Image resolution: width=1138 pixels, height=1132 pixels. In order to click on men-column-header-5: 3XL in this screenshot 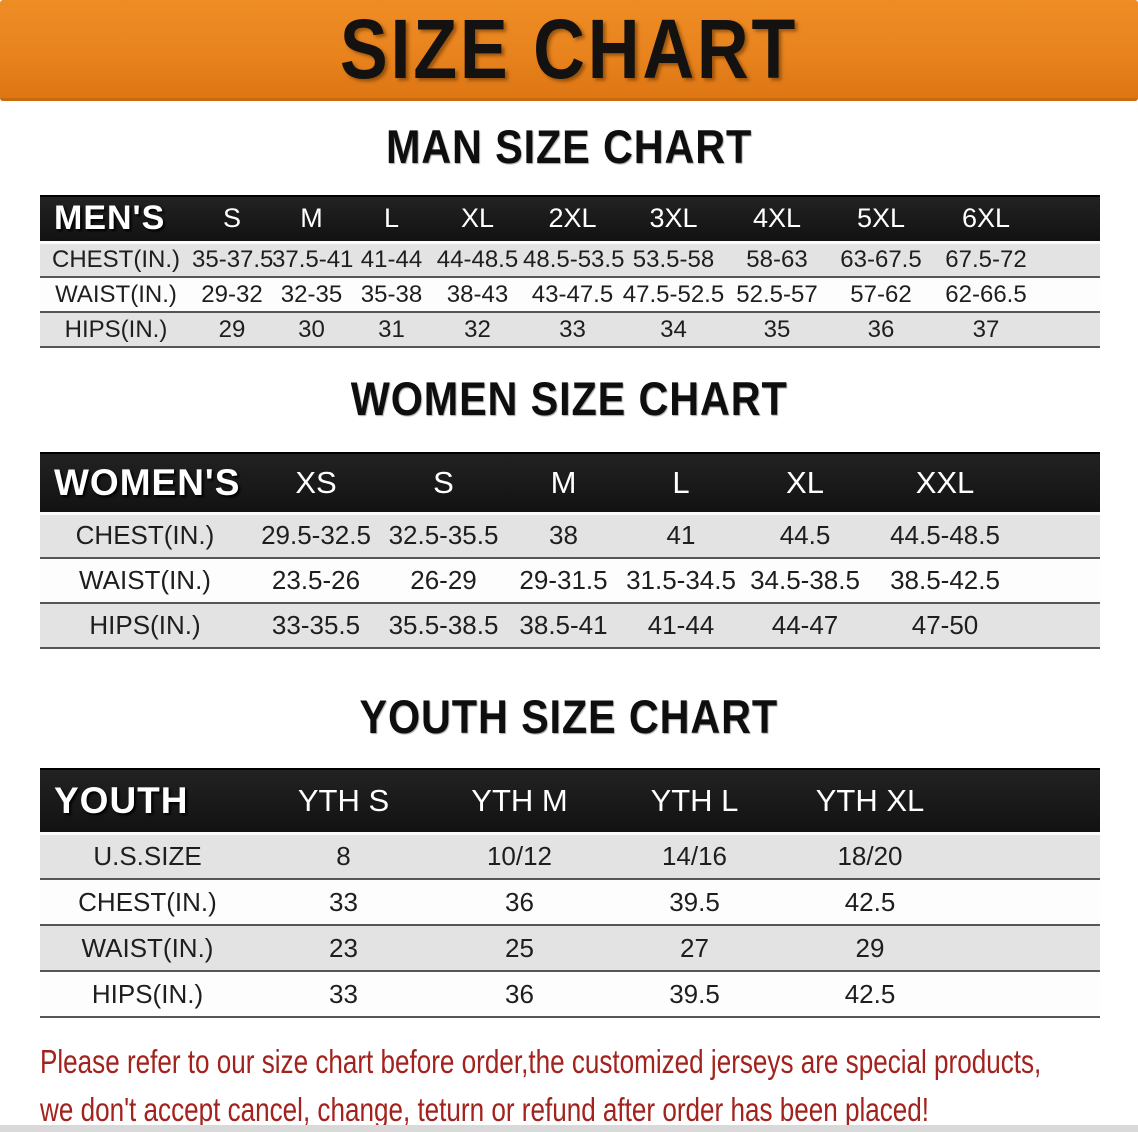, I will do `click(673, 219)`.